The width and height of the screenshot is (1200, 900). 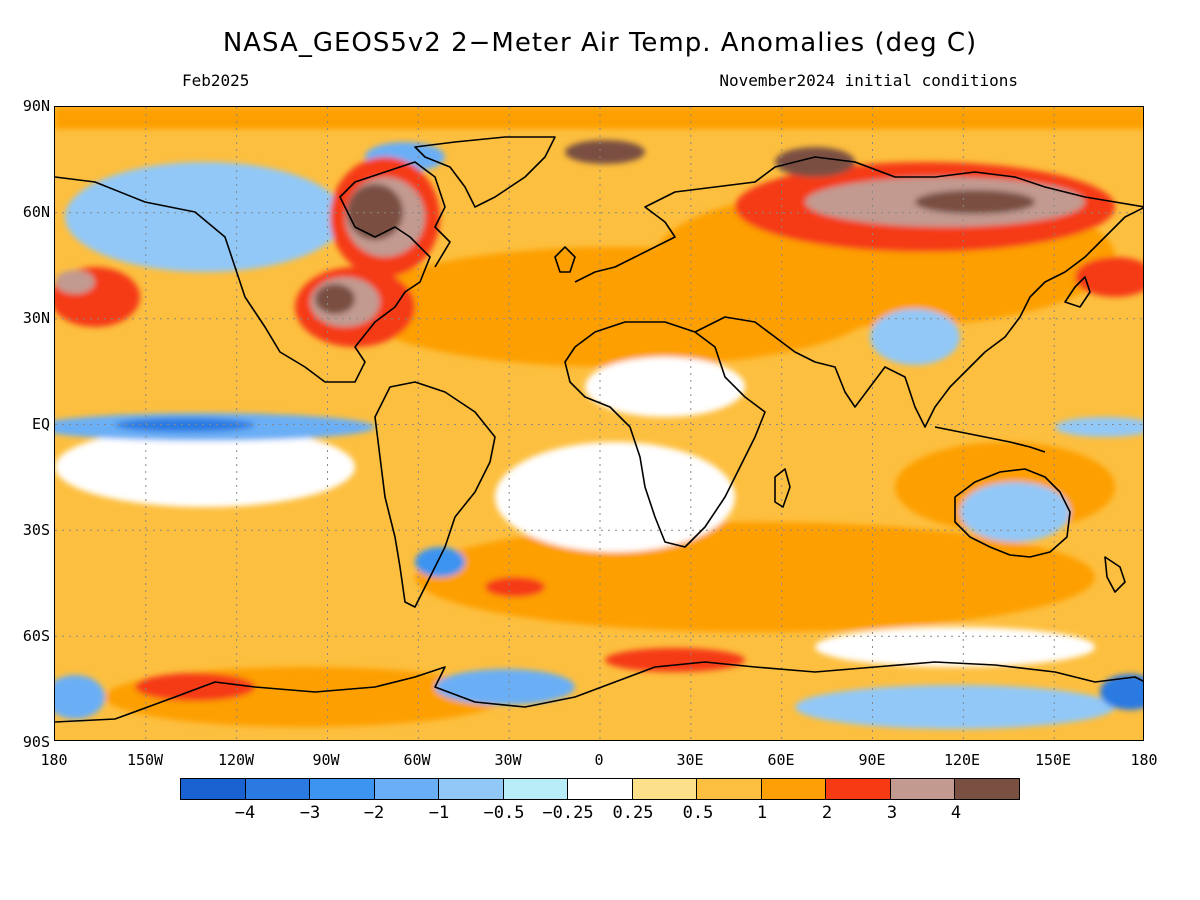 I want to click on antarctic-peninsula-cool, so click(x=505, y=687).